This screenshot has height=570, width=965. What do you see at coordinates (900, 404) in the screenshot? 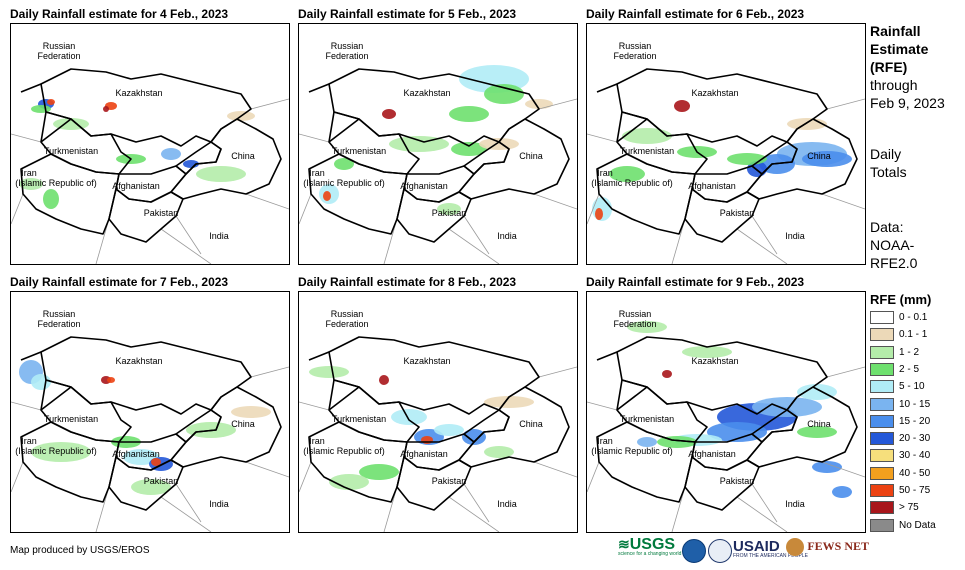
I see `legend-item: 10 - 15` at bounding box center [900, 404].